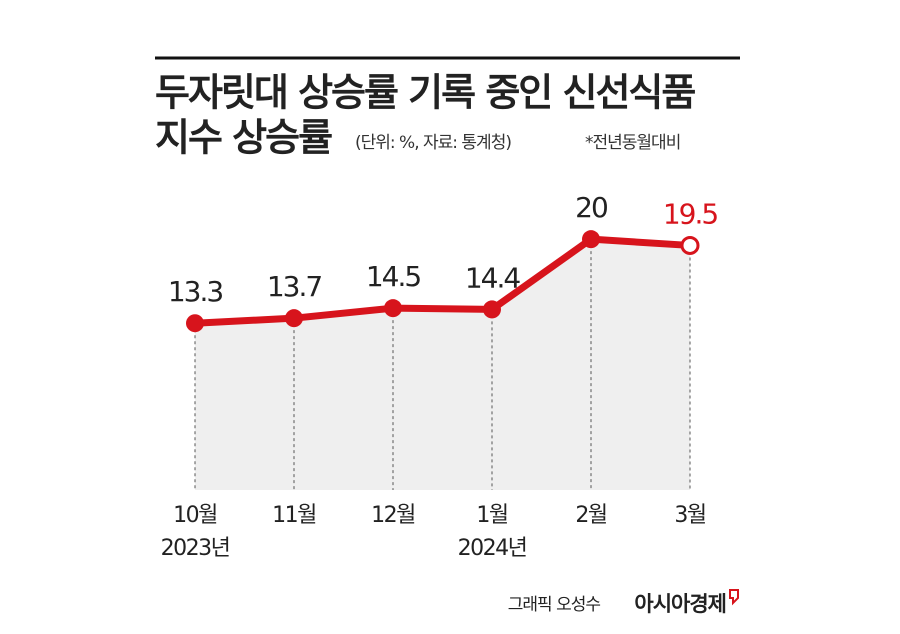  I want to click on value-label: 14.5, so click(393, 276).